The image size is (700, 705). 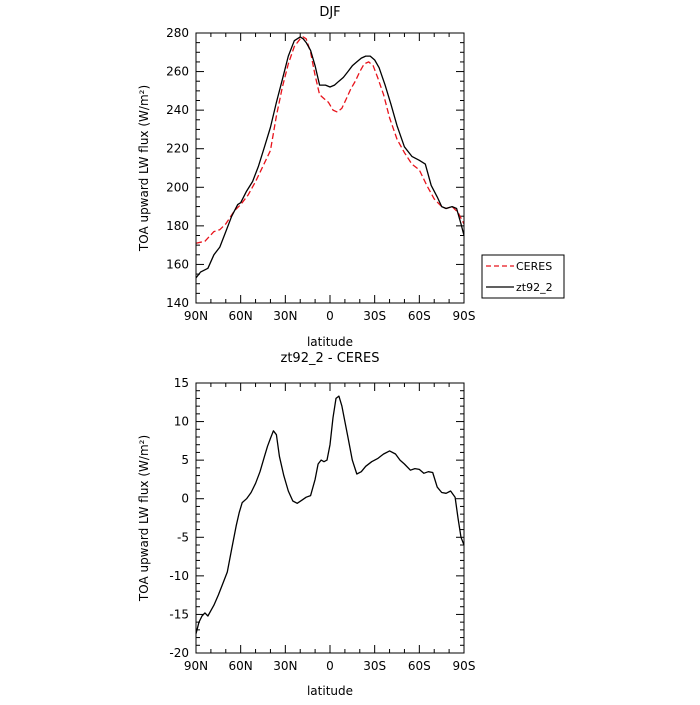 I want to click on legend-box, so click(x=523, y=276).